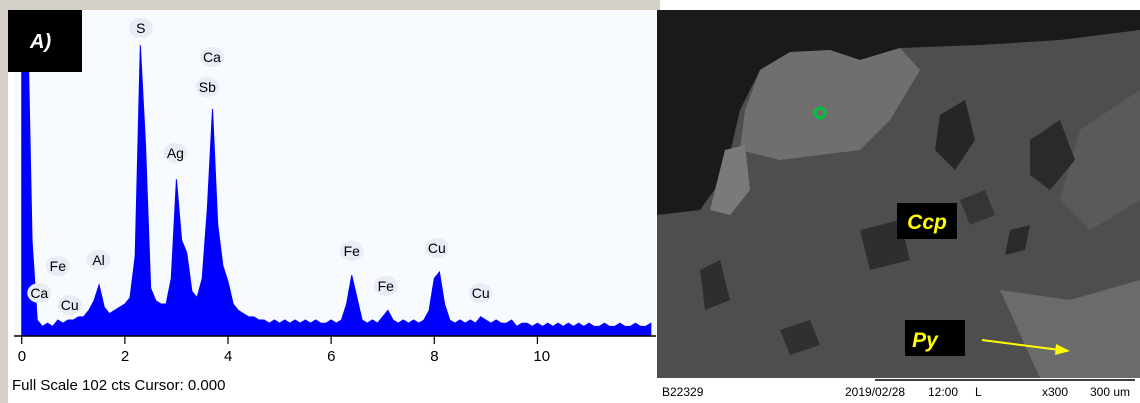  What do you see at coordinates (228, 356) in the screenshot?
I see `x-tick-label: 4` at bounding box center [228, 356].